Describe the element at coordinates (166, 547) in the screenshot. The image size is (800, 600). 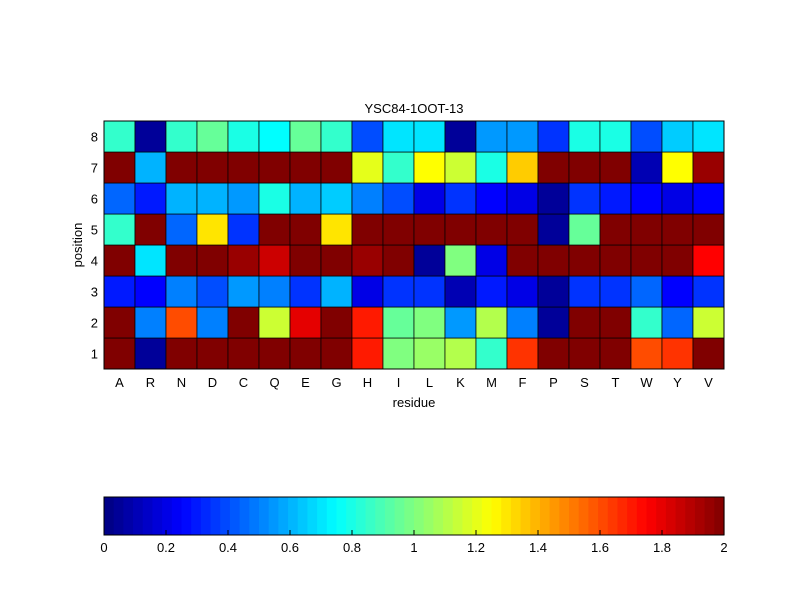
I see `colorbar-tick-0.2: 0.2` at that location.